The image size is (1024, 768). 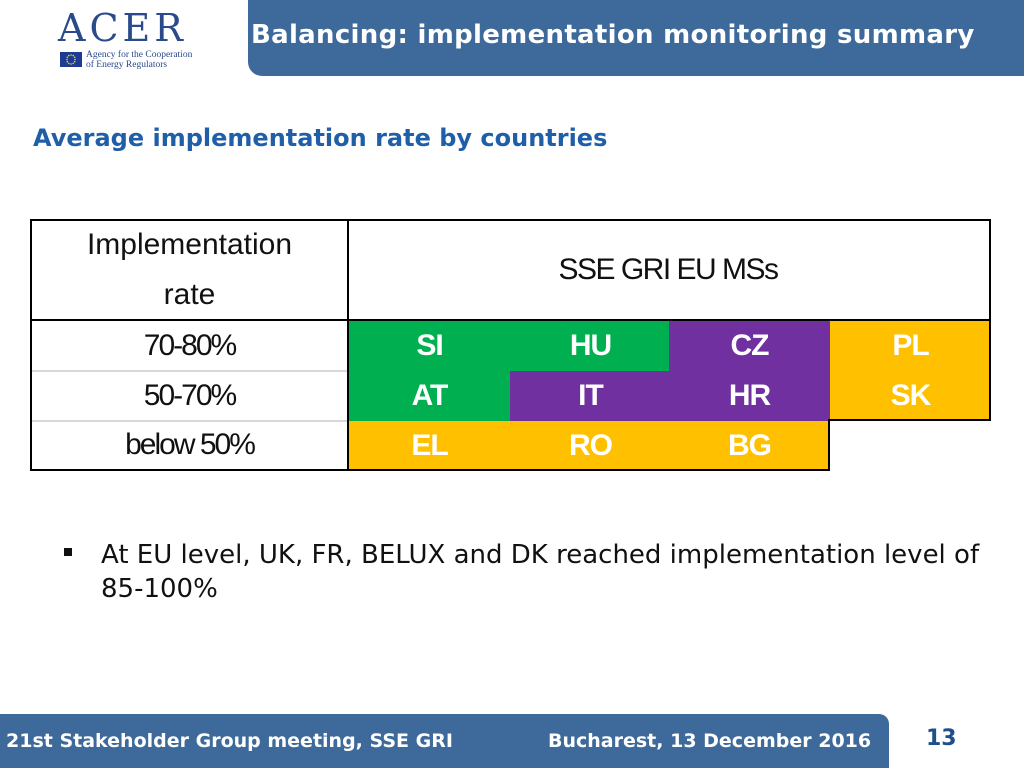 I want to click on eu-flag-icon, so click(x=71, y=59).